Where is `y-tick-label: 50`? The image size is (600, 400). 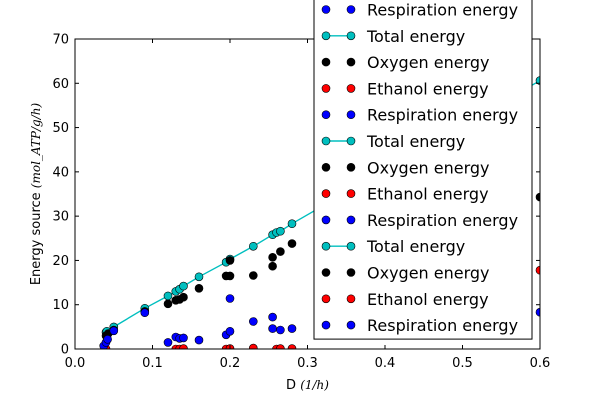 y-tick-label: 50 is located at coordinates (60, 128).